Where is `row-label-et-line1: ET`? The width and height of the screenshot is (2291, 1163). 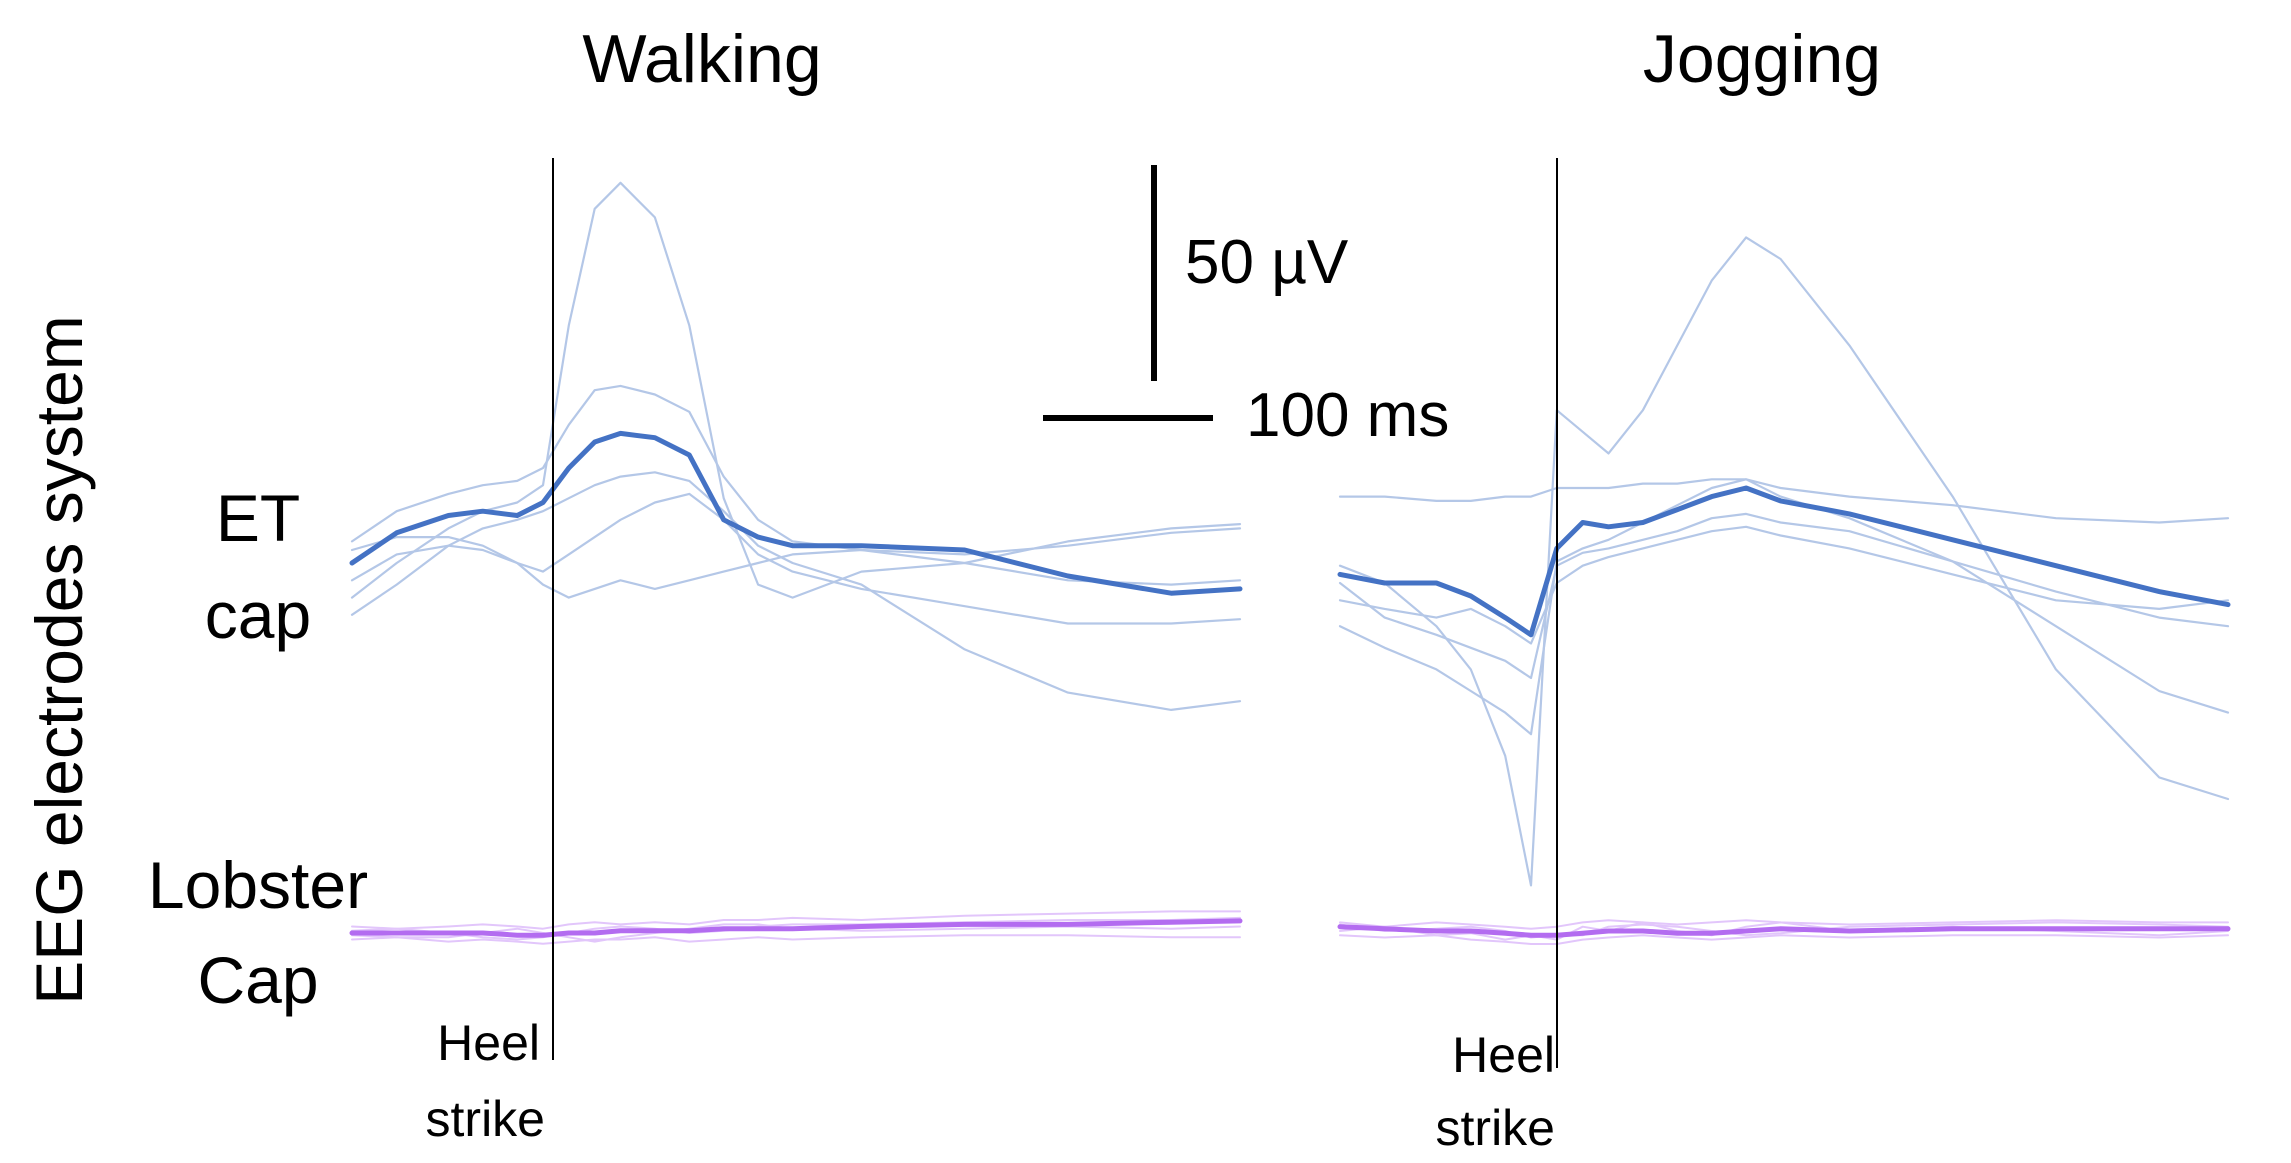
row-label-et-line1: ET is located at coordinates (258, 518).